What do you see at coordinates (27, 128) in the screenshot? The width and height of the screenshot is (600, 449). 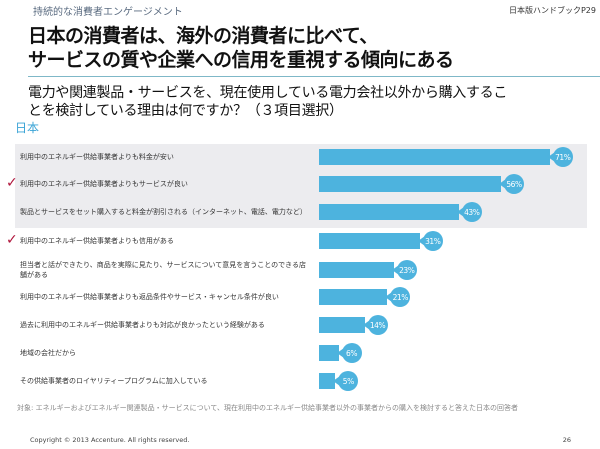 I see `chart-title: 日本` at bounding box center [27, 128].